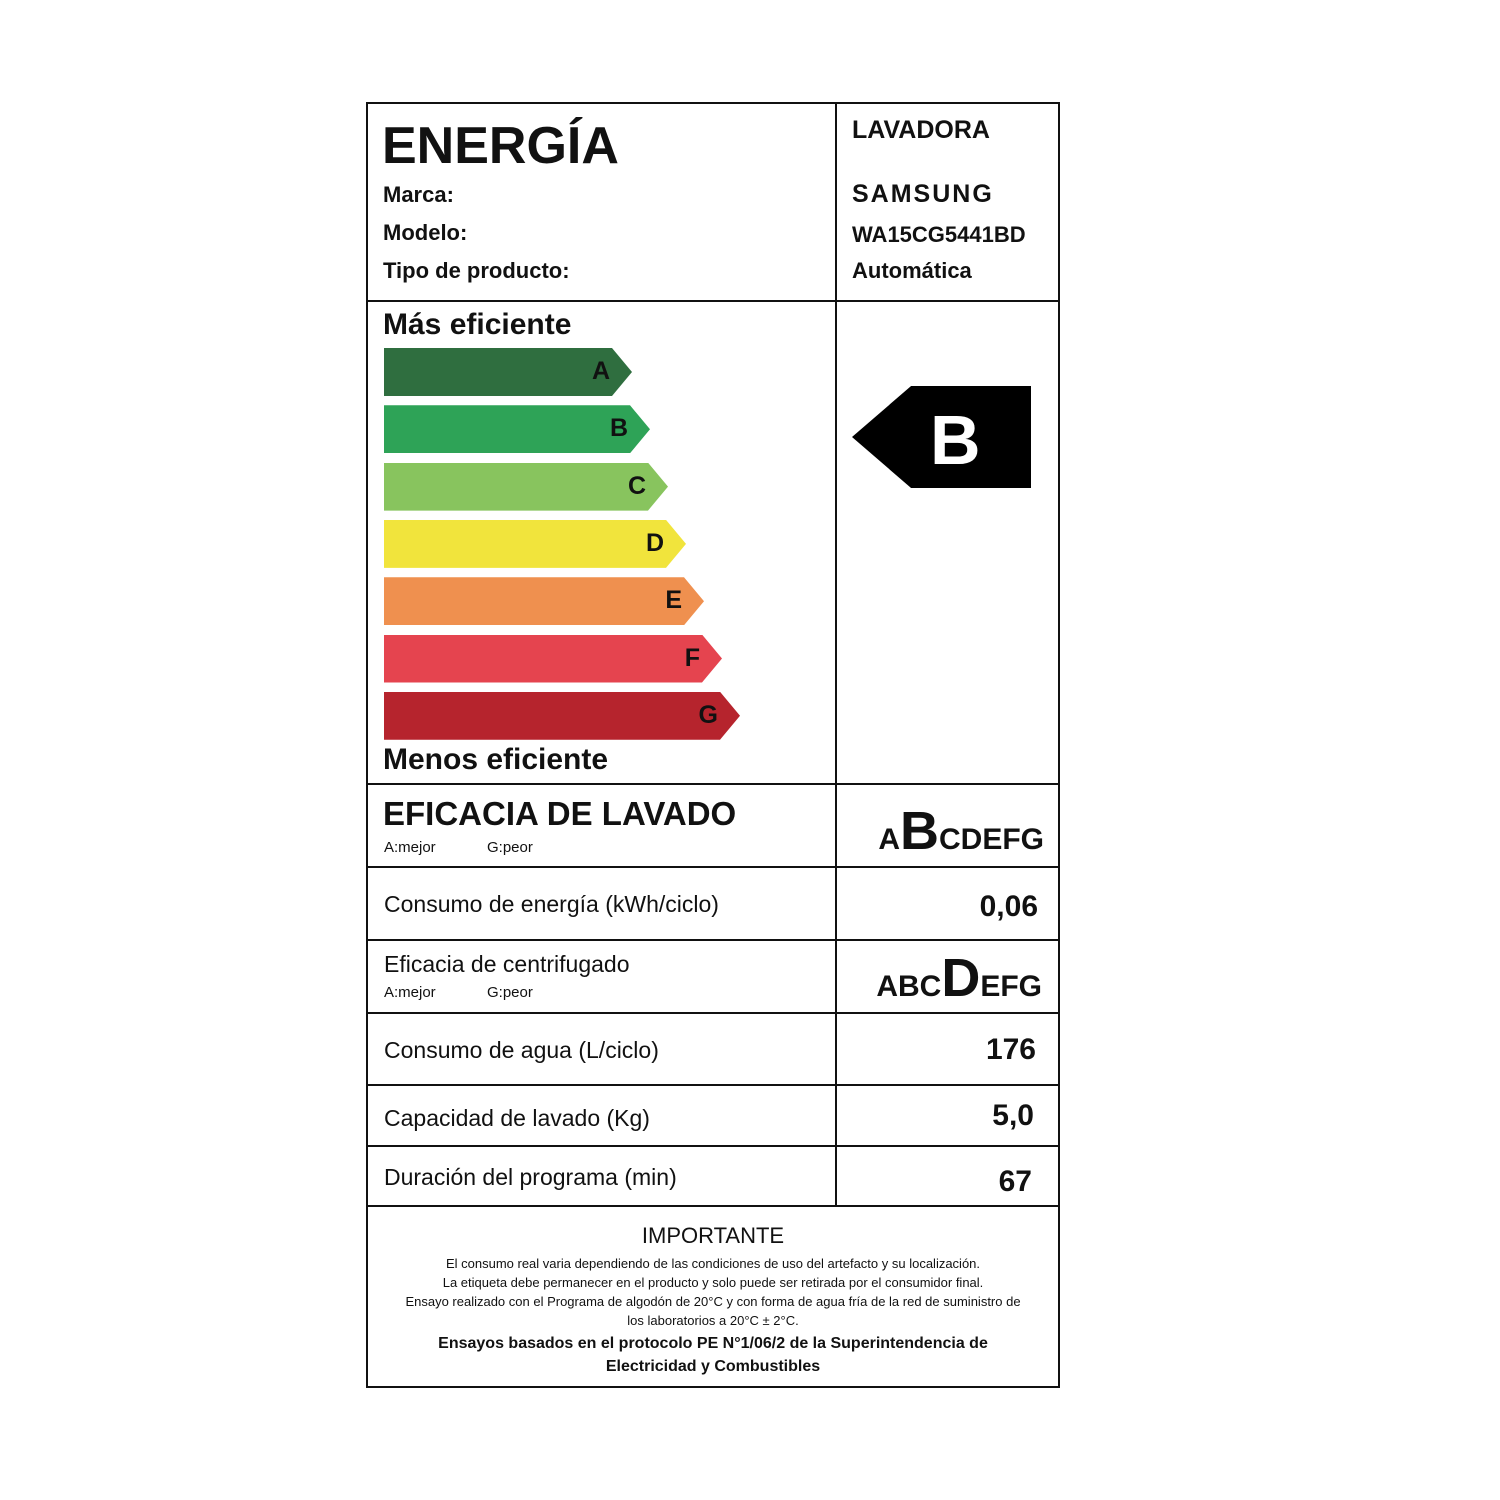 The width and height of the screenshot is (1500, 1500). Describe the element at coordinates (510, 847) in the screenshot. I see `wash-worst: G:peor` at that location.